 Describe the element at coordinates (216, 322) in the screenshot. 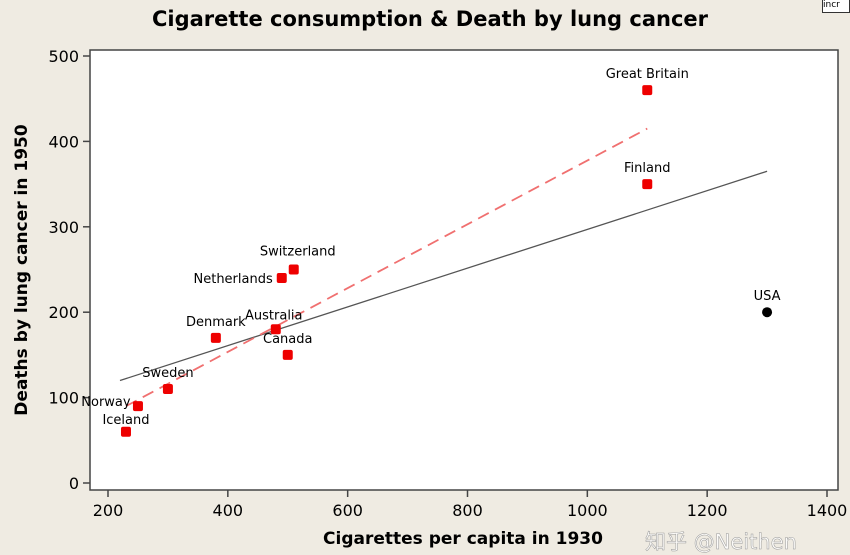

I see `point-label: Denmark` at that location.